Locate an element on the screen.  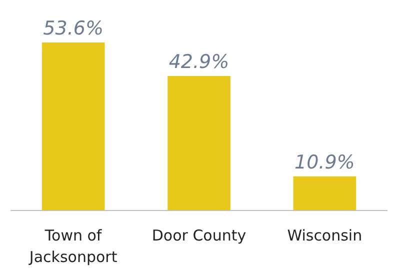
data-label: 42.9% is located at coordinates (199, 61).